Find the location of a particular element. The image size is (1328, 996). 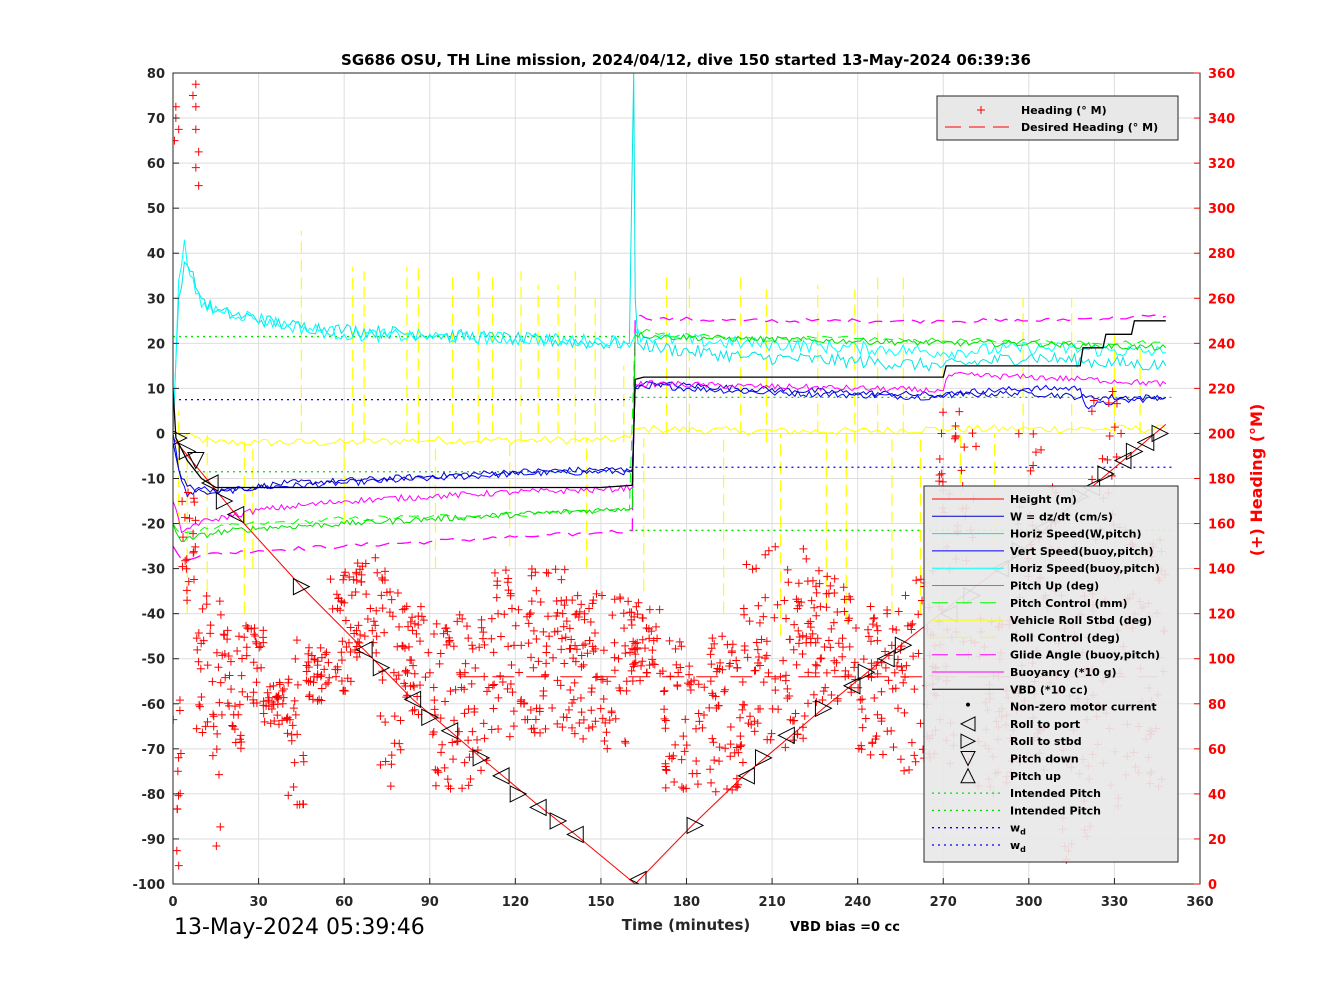

series-line is located at coordinates (670, 438).